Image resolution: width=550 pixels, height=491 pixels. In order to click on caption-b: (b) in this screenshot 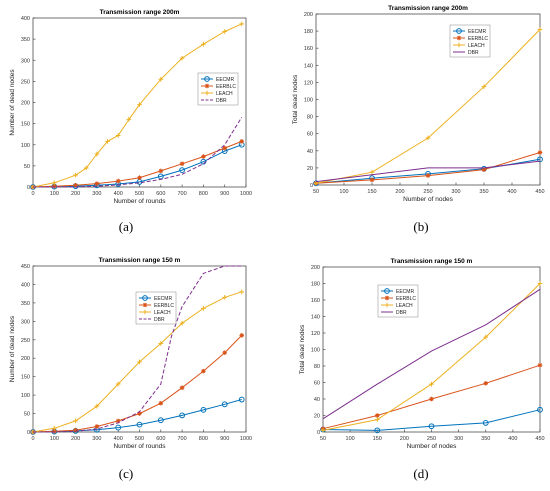, I will do `click(421, 226)`.